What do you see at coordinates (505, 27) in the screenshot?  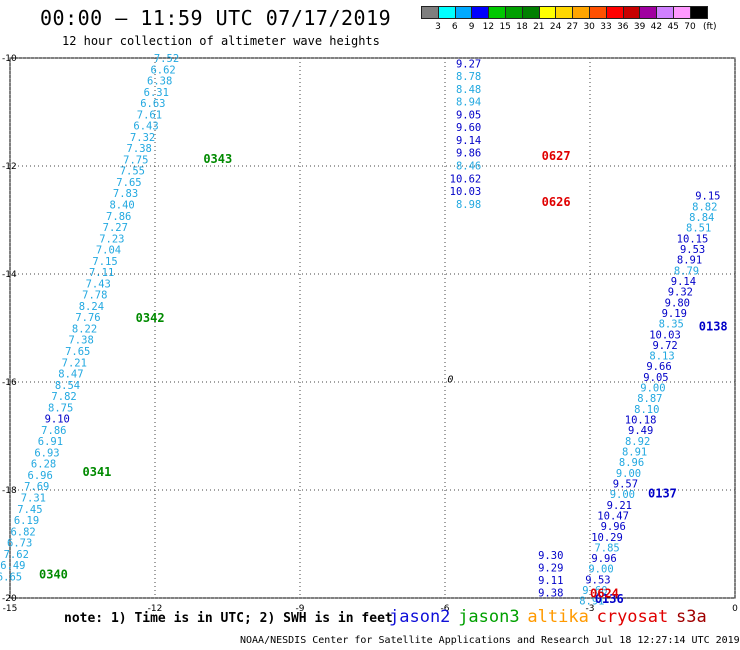 I see `legend-label: 15` at bounding box center [505, 27].